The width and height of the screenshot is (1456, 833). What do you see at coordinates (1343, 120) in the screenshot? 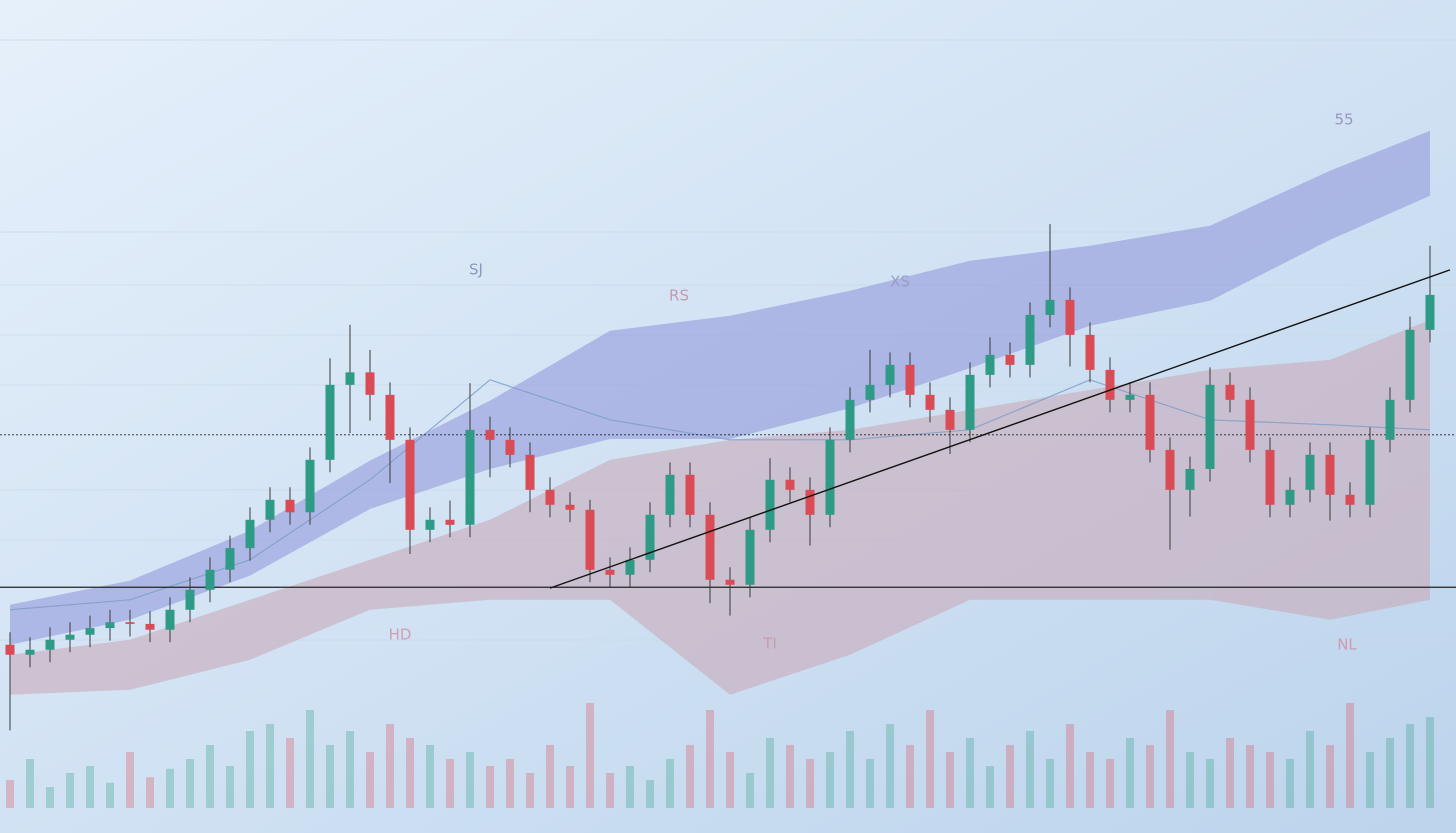
I see `annotation: 55` at bounding box center [1343, 120].